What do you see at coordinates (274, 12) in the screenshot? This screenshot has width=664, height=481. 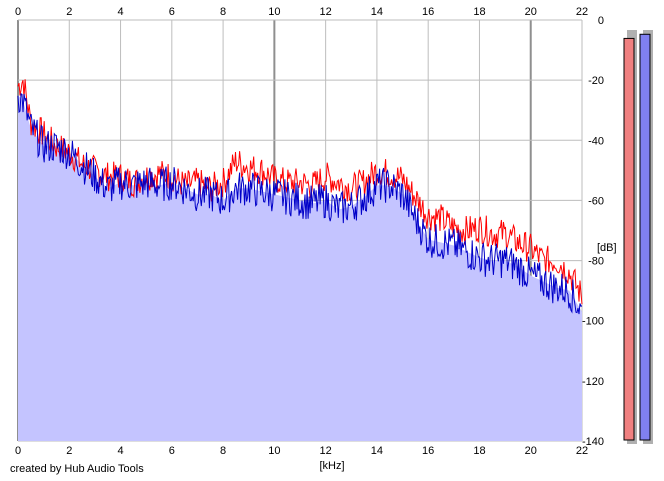 I see `x-tick-top-5: 10` at bounding box center [274, 12].